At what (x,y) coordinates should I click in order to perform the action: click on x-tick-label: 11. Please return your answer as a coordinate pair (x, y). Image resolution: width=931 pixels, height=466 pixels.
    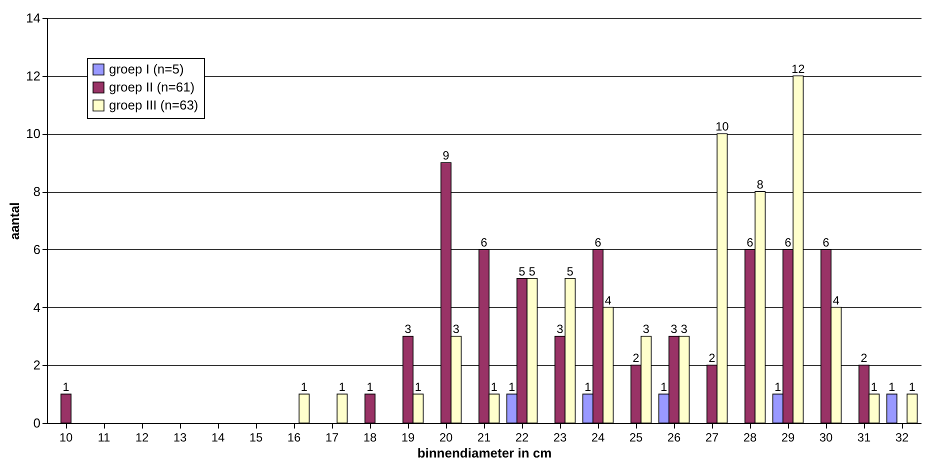
    Looking at the image, I should click on (104, 437).